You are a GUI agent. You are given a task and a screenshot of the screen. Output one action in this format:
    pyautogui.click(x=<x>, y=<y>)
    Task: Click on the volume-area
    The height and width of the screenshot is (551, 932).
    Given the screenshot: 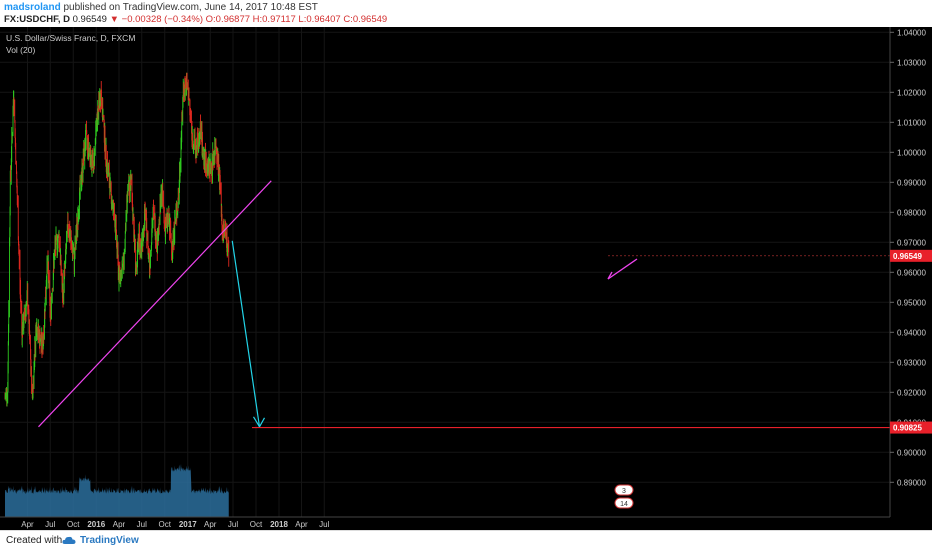 What is the action you would take?
    pyautogui.click(x=117, y=490)
    